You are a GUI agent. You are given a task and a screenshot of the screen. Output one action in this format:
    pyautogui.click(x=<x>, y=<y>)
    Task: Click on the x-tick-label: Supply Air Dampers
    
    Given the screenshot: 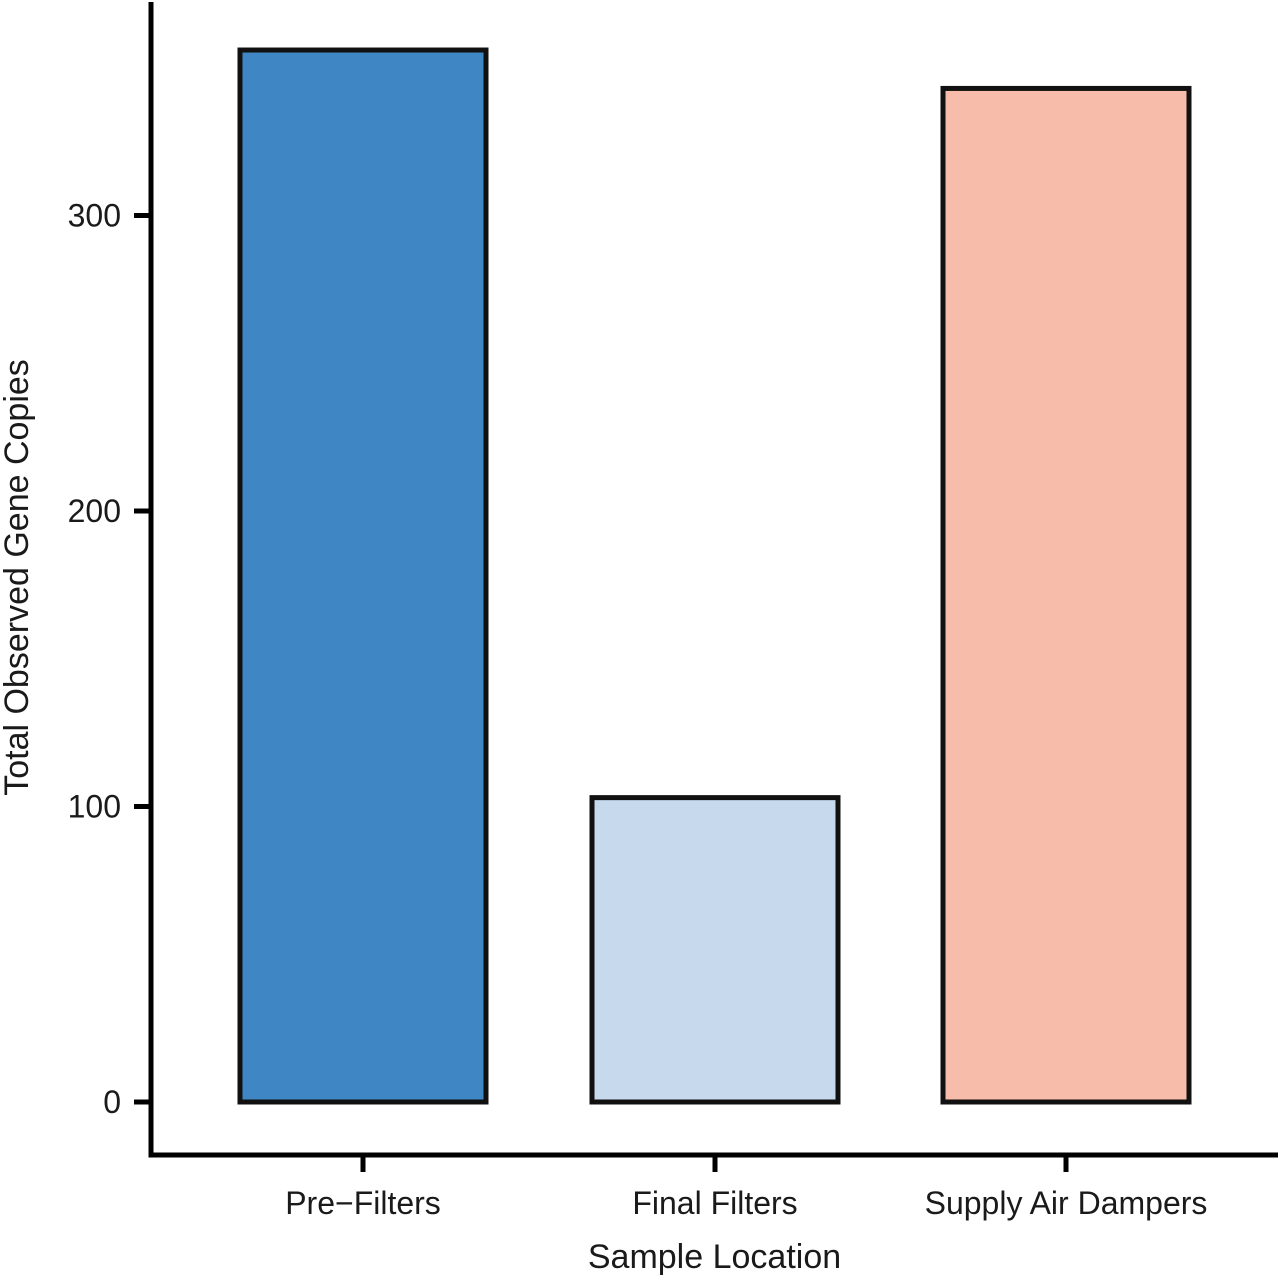 What is the action you would take?
    pyautogui.click(x=1066, y=1203)
    